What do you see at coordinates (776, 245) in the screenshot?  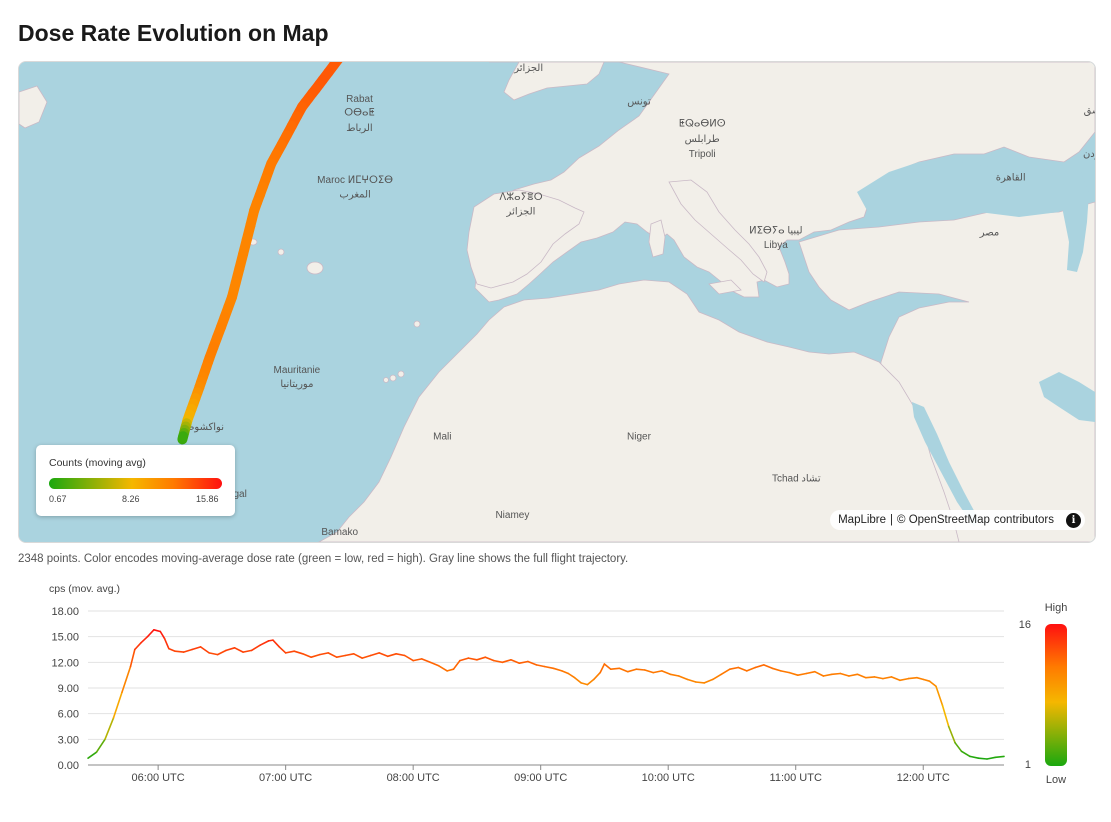 I see `map-place-label: Libya` at bounding box center [776, 245].